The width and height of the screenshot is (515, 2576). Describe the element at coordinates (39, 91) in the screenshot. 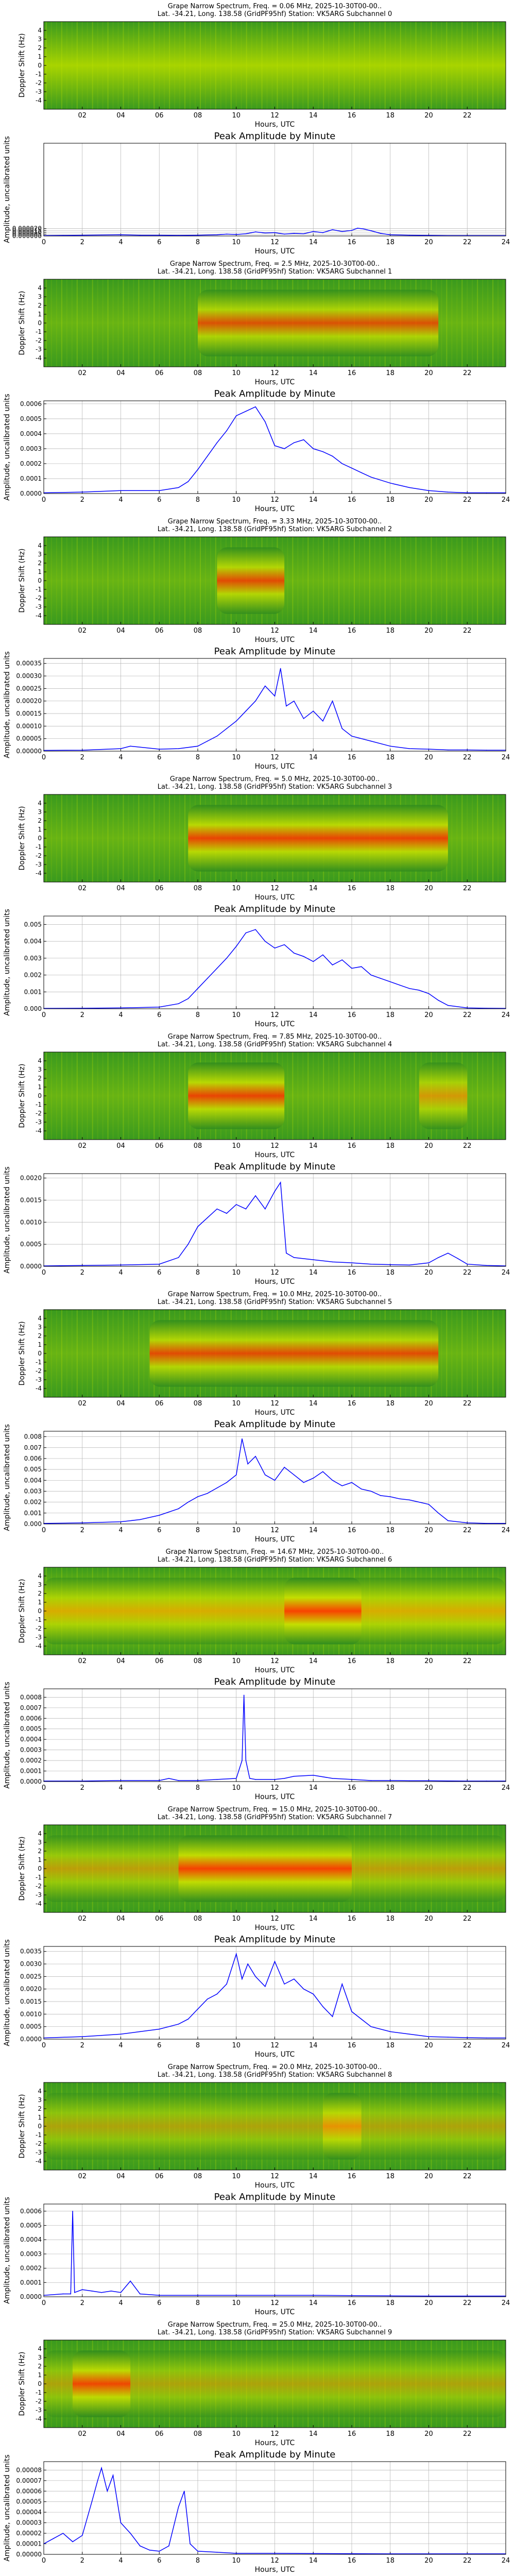

I see `y-tick-label: -3` at that location.